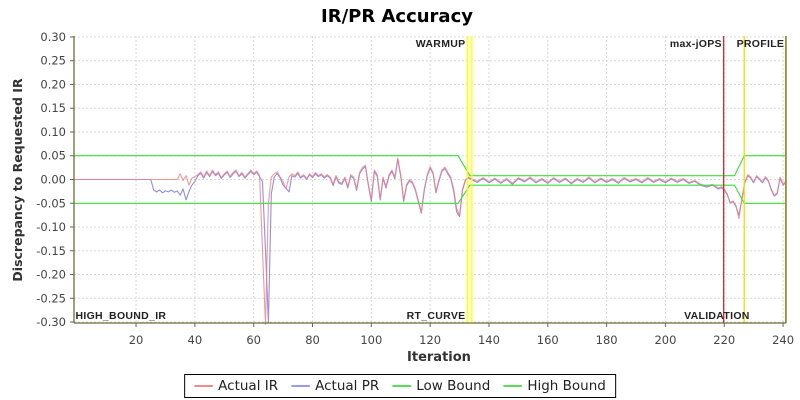 The image size is (800, 400). Describe the element at coordinates (548, 340) in the screenshot. I see `x-tick-label: 160` at that location.